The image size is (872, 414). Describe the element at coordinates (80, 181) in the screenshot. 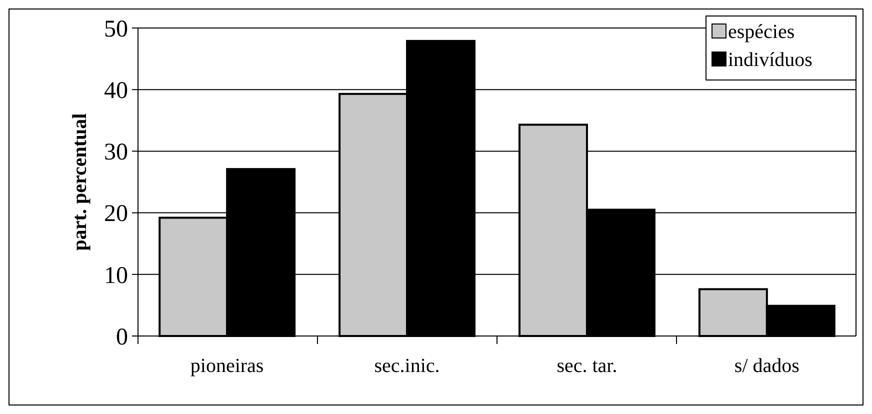

I see `y-axis-title: part. percentual` at that location.